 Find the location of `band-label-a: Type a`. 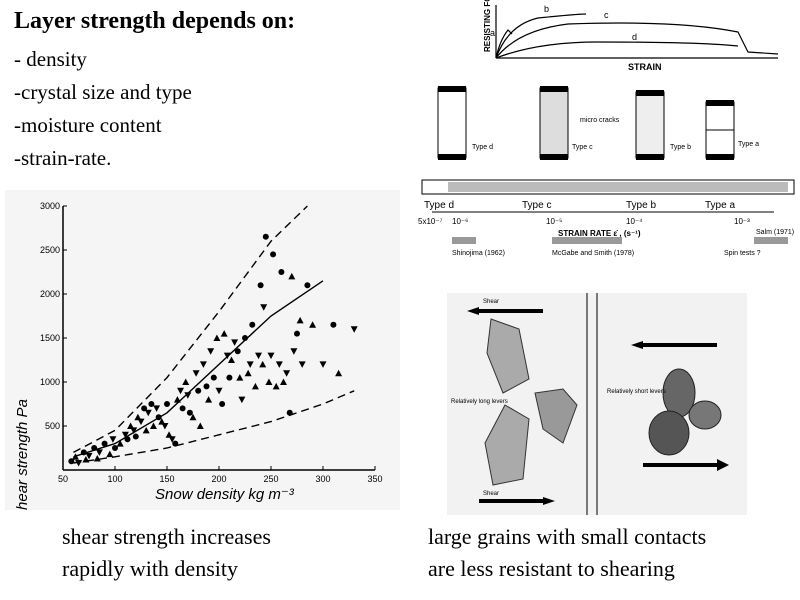

band-label-a: Type a is located at coordinates (720, 205).